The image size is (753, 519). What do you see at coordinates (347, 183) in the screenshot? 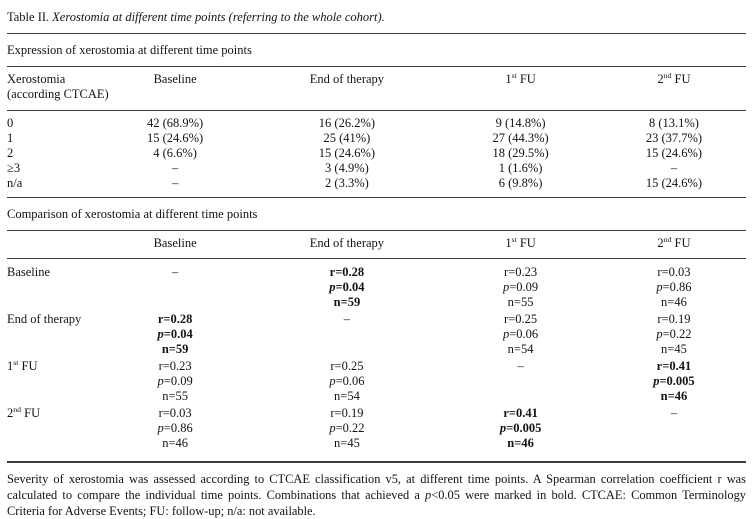
I see `expression-cell: 2 (3.3%)` at bounding box center [347, 183].